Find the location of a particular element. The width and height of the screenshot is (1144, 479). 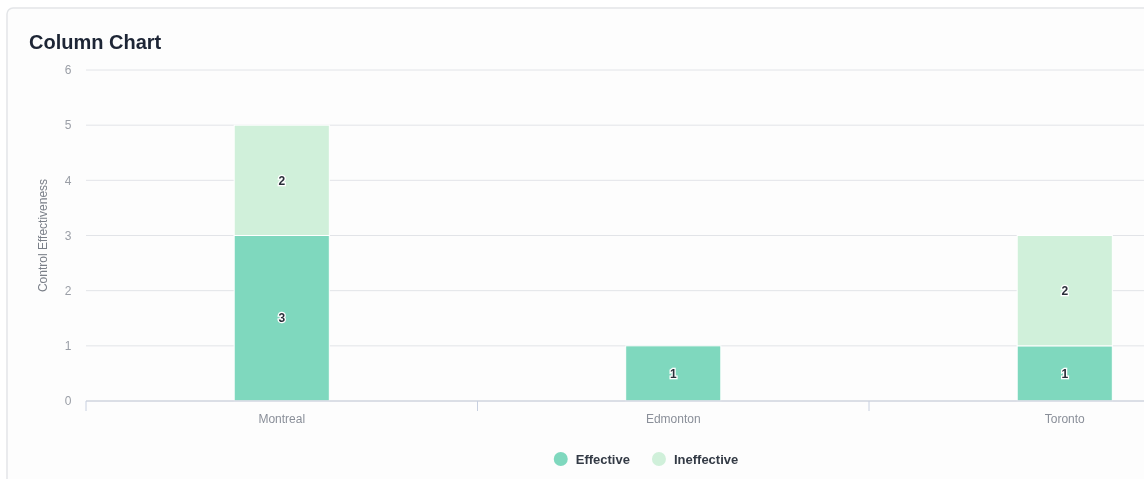

data-label: 3 is located at coordinates (282, 318).